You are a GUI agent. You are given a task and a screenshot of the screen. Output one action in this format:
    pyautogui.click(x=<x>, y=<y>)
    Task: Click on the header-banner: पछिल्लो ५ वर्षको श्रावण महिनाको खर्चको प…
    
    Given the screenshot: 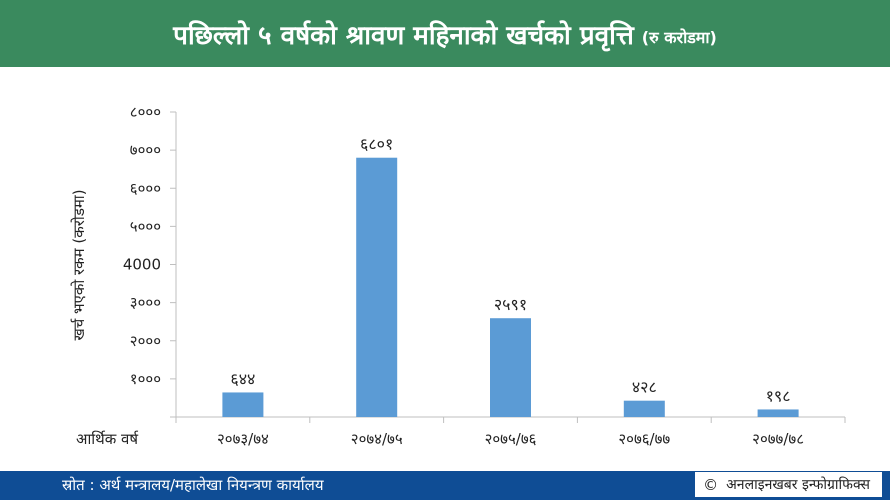 What is the action you would take?
    pyautogui.click(x=445, y=33)
    